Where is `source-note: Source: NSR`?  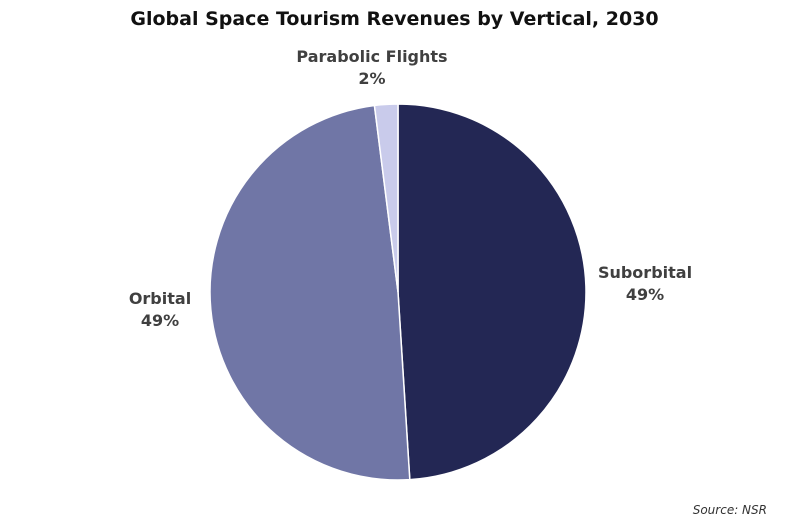
source-note: Source: NSR is located at coordinates (729, 510).